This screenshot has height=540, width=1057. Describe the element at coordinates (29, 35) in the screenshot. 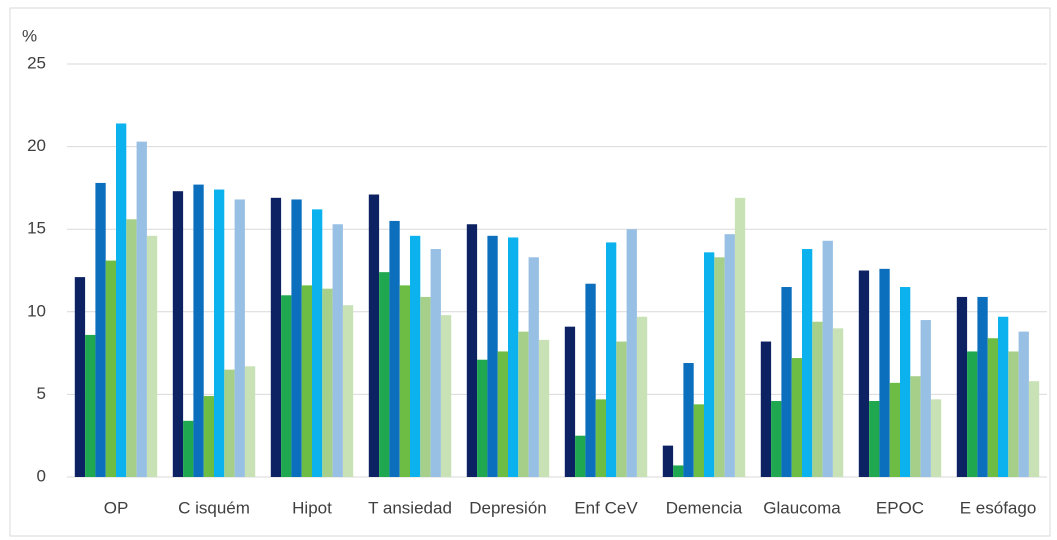

I see `y-axis-label: %` at that location.